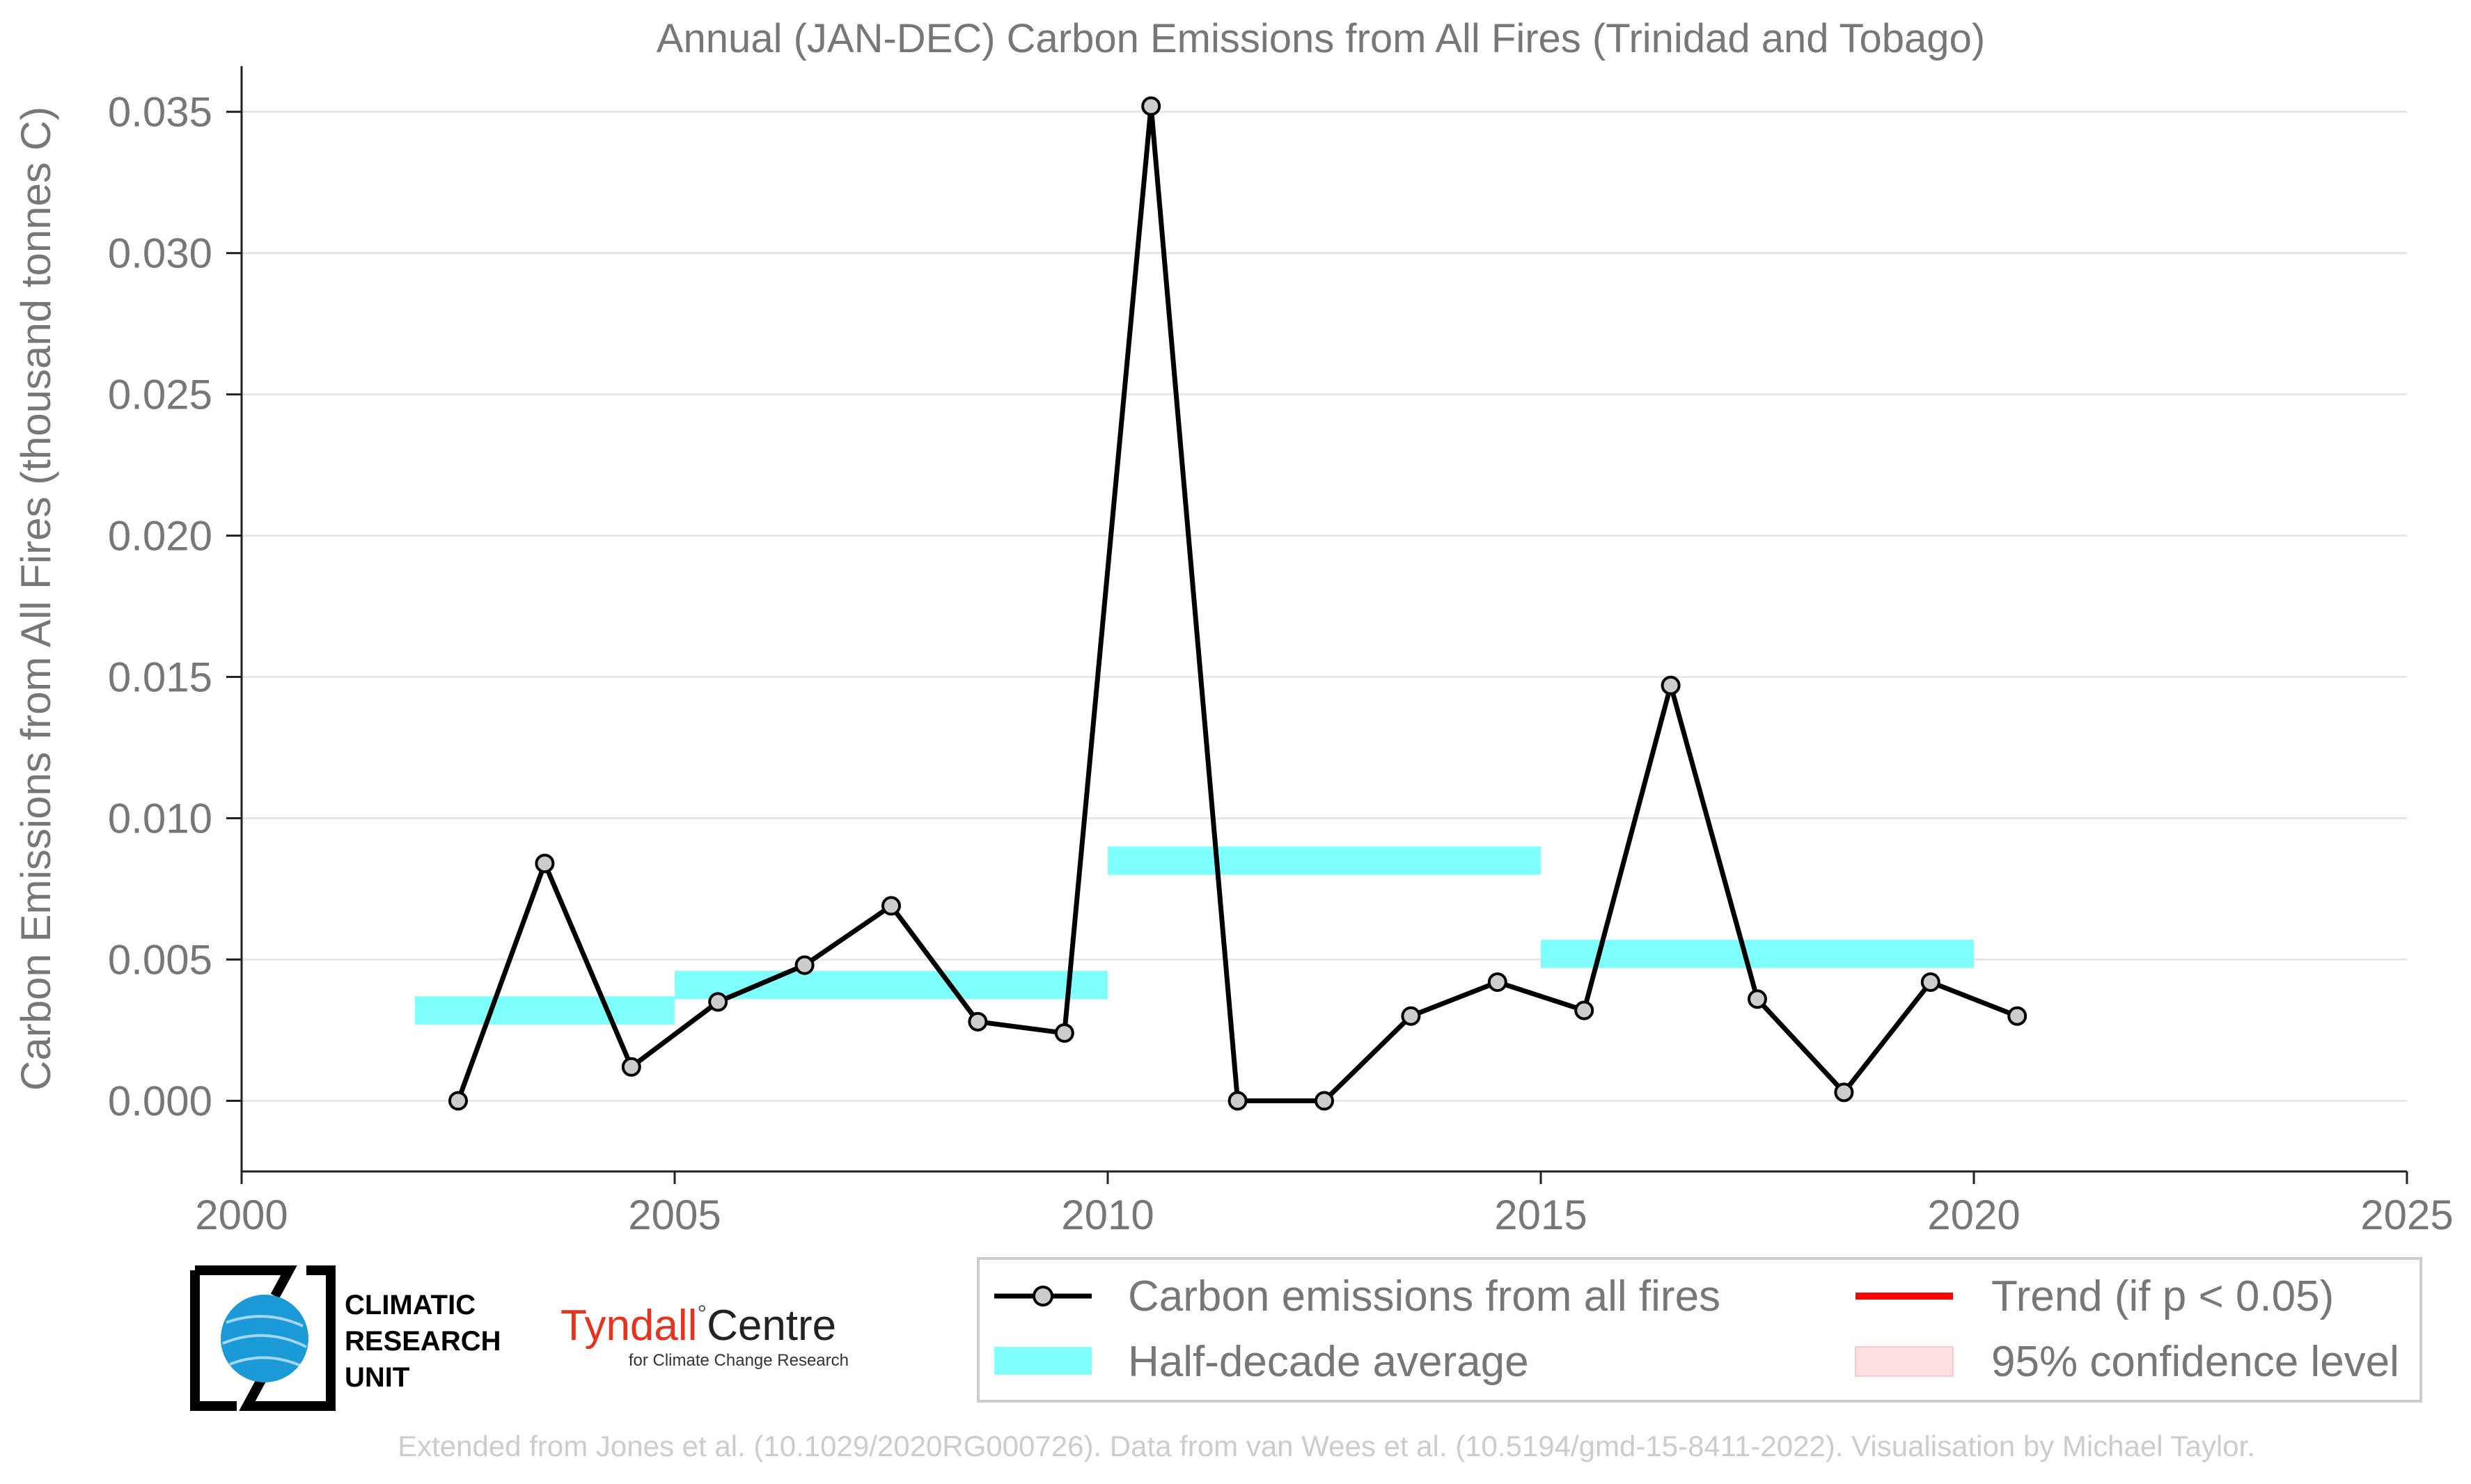 This screenshot has width=2471, height=1484. I want to click on legend-frame, so click(1699, 1330).